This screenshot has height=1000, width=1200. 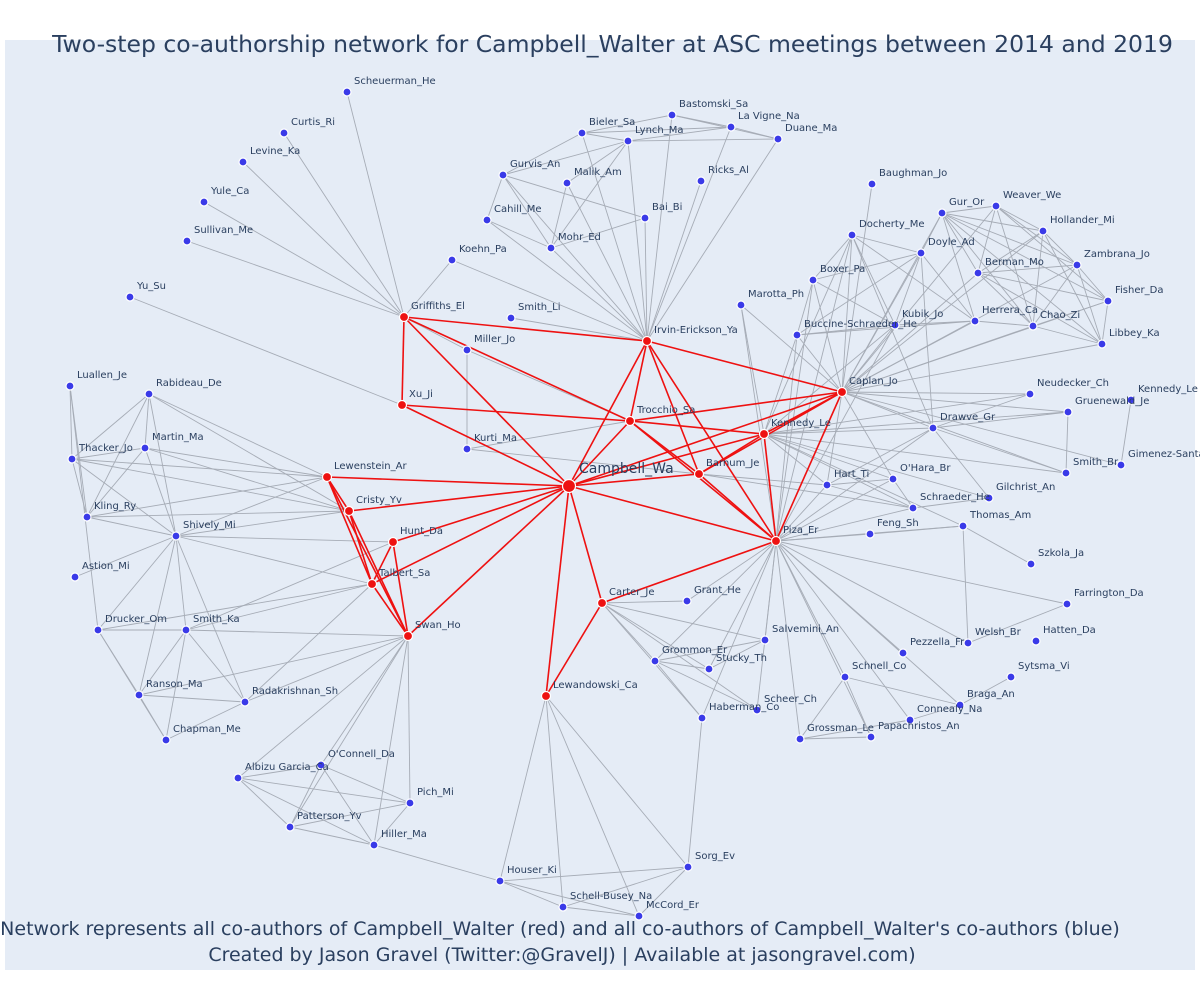 What do you see at coordinates (393, 542) in the screenshot?
I see `node-hunt-da` at bounding box center [393, 542].